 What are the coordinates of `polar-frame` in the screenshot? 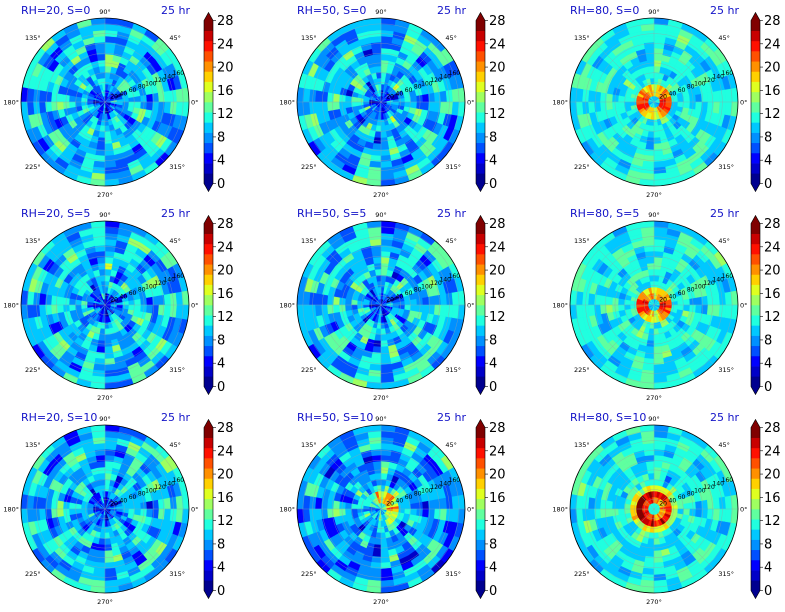 It's located at (654, 102).